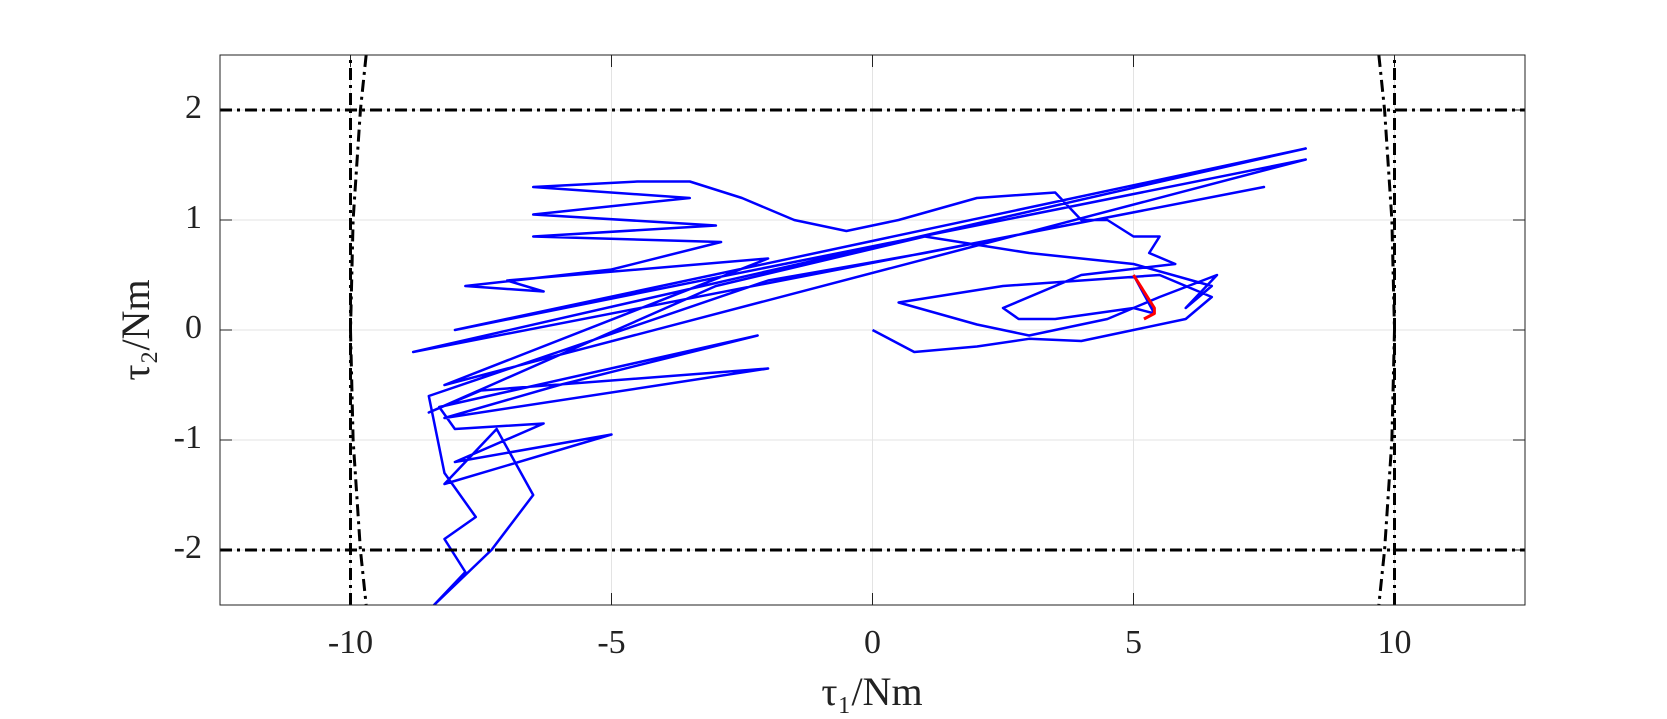 This screenshot has width=1667, height=719. I want to click on x-tick-label: -10, so click(350, 642).